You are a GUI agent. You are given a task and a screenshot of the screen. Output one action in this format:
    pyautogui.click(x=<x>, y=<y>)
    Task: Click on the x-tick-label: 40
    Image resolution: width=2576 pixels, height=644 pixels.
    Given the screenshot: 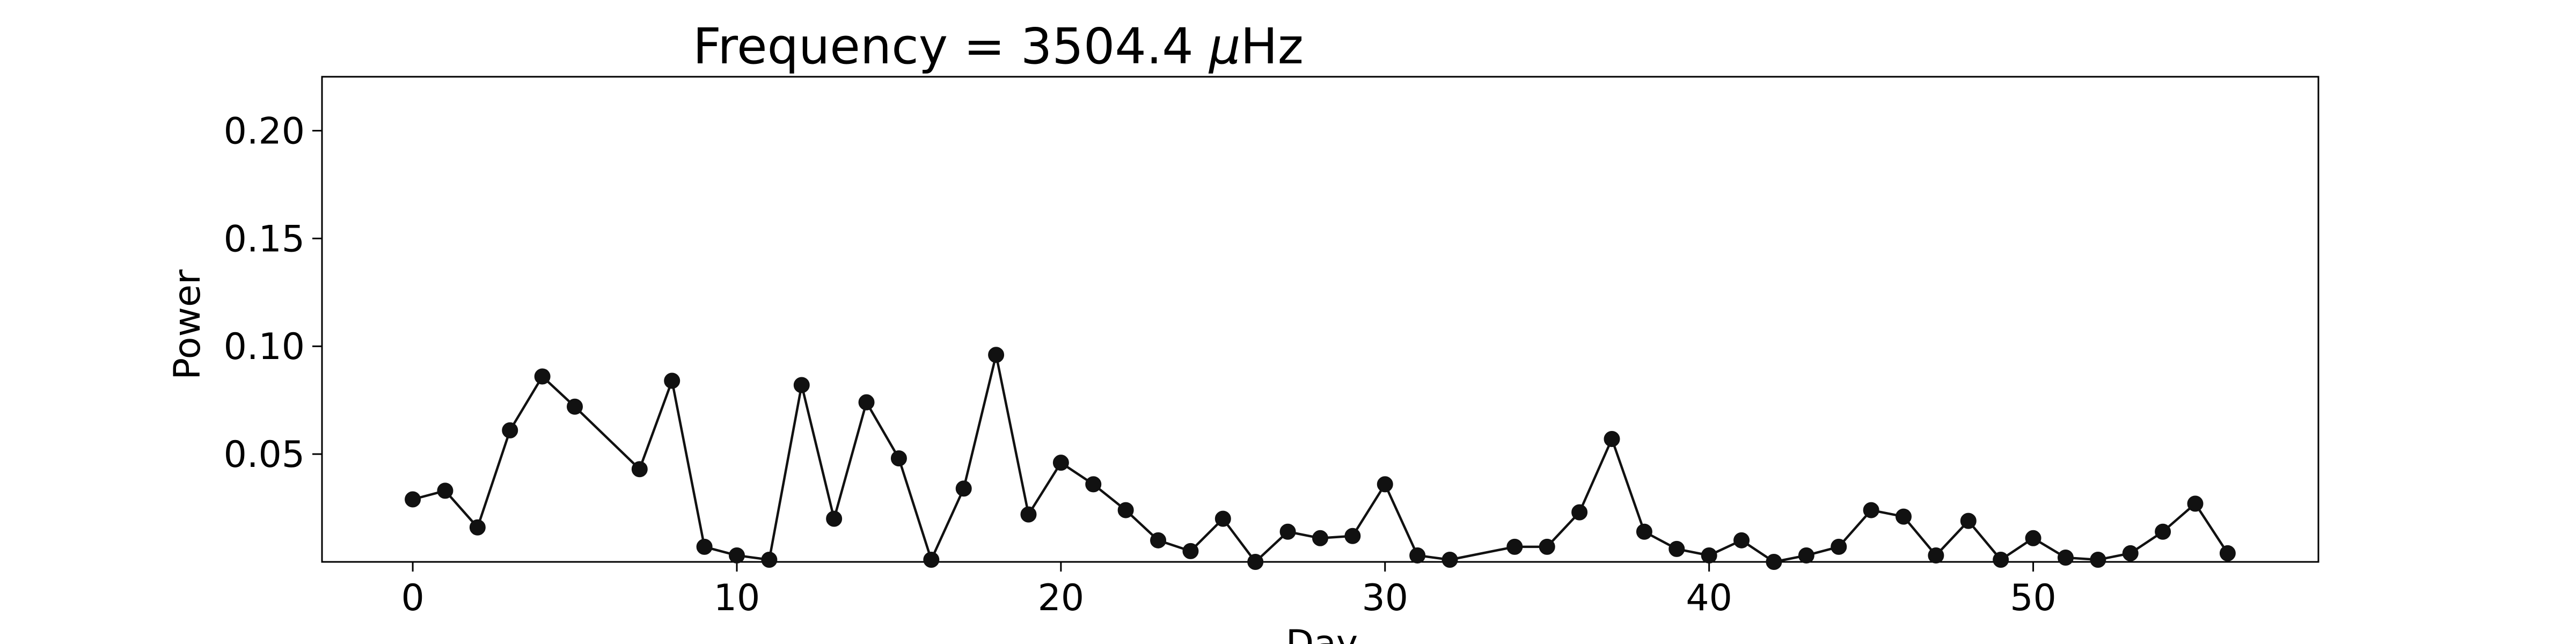 What is the action you would take?
    pyautogui.click(x=1709, y=598)
    